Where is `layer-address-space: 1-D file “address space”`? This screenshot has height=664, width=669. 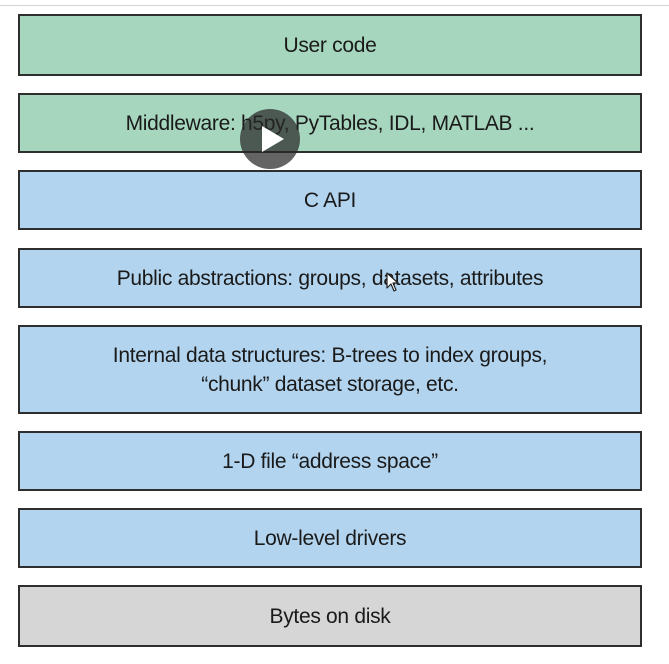 layer-address-space: 1-D file “address space” is located at coordinates (330, 461).